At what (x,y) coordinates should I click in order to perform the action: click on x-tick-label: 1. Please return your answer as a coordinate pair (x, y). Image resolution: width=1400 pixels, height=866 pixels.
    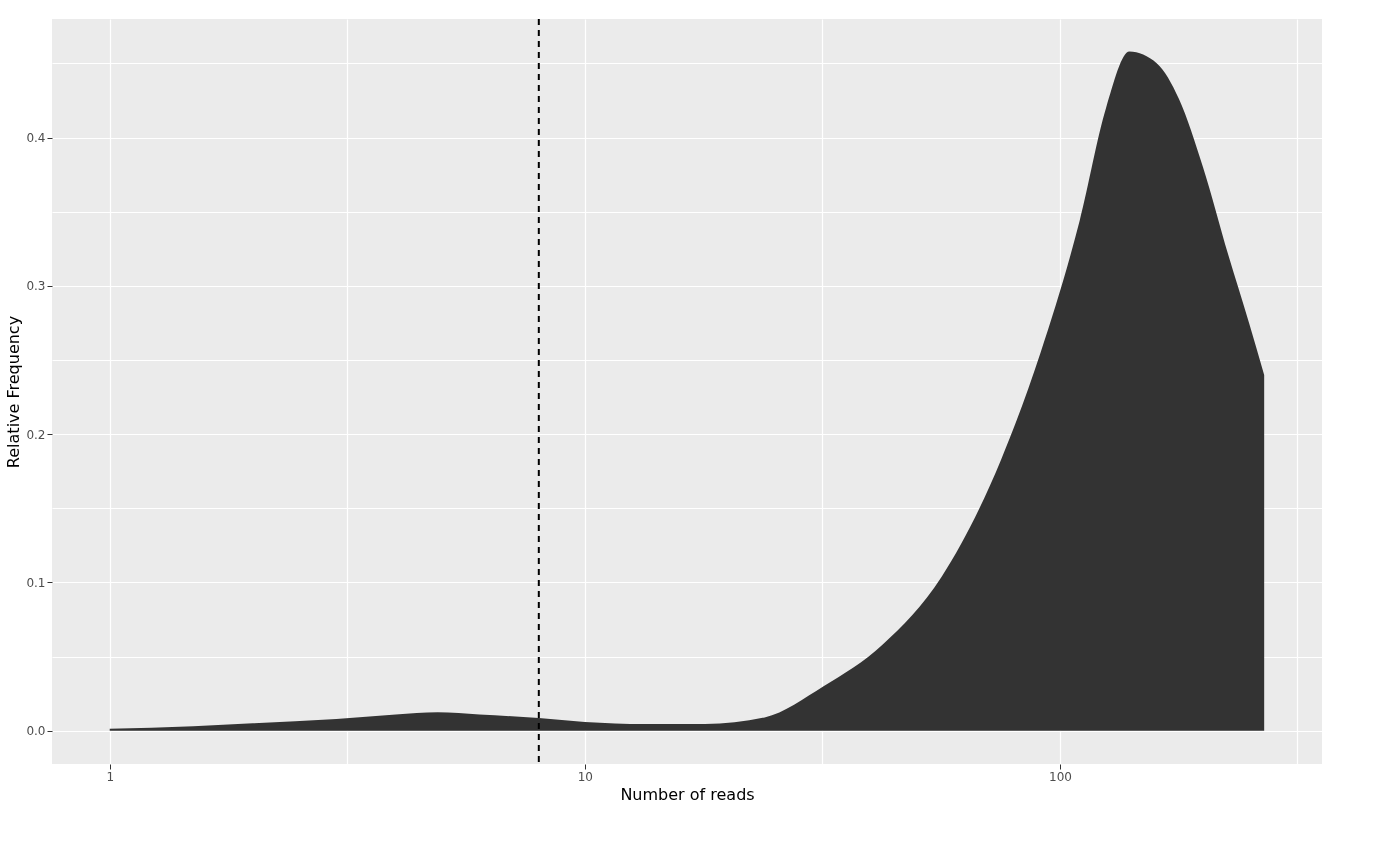
    Looking at the image, I should click on (110, 776).